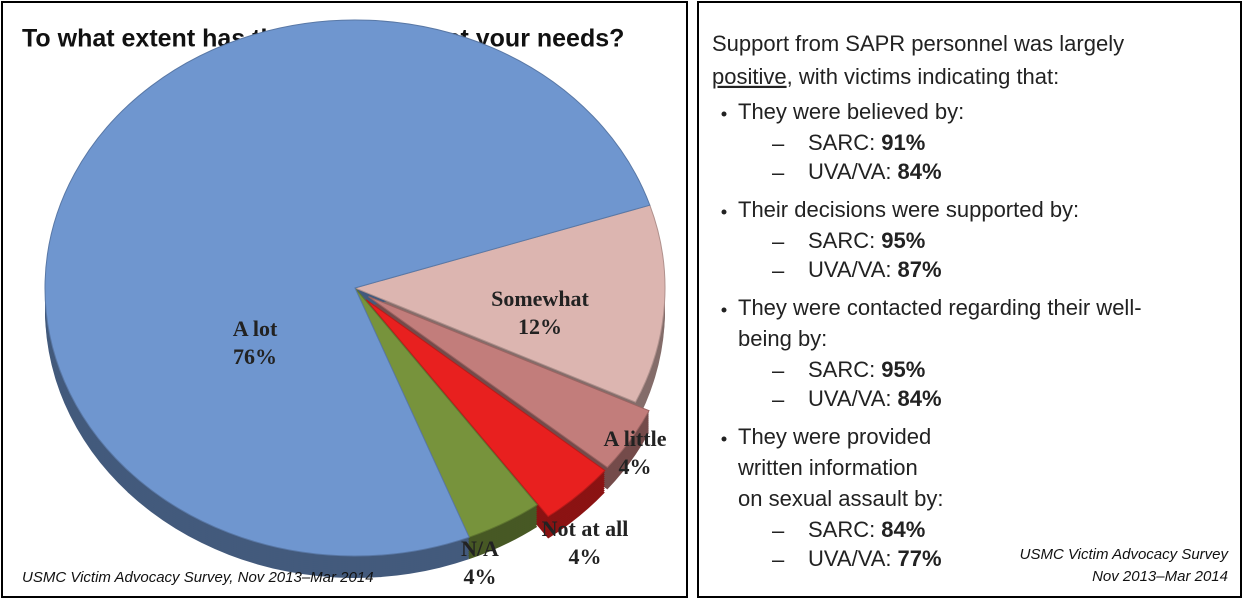  Describe the element at coordinates (910, 269) in the screenshot. I see `item-value: 87` at that location.